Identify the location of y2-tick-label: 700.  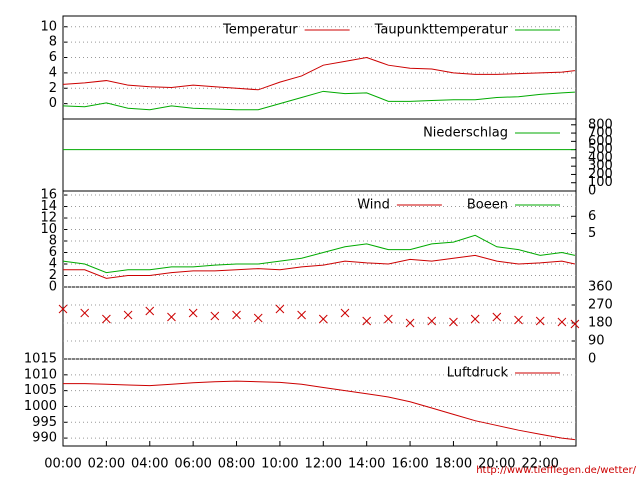
(600, 133).